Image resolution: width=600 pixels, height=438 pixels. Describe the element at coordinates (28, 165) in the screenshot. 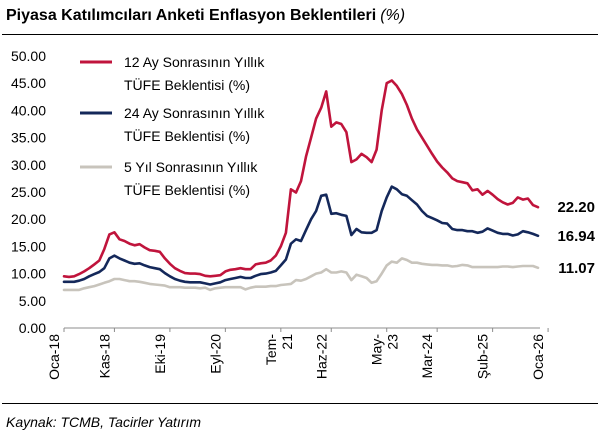

I see `y-tick-label: 30.00` at that location.